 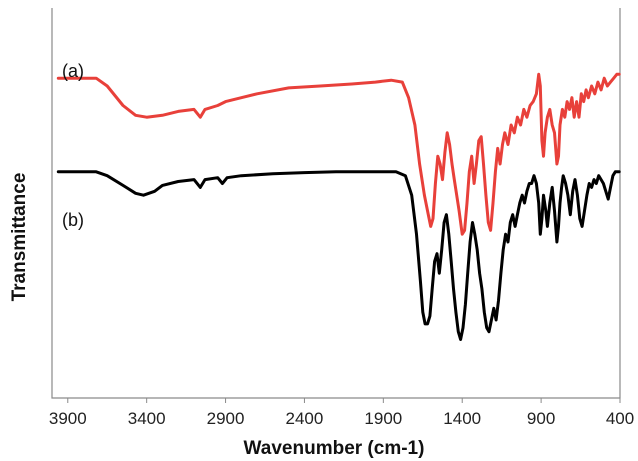 I want to click on series-label-b: (b), so click(x=73, y=220).